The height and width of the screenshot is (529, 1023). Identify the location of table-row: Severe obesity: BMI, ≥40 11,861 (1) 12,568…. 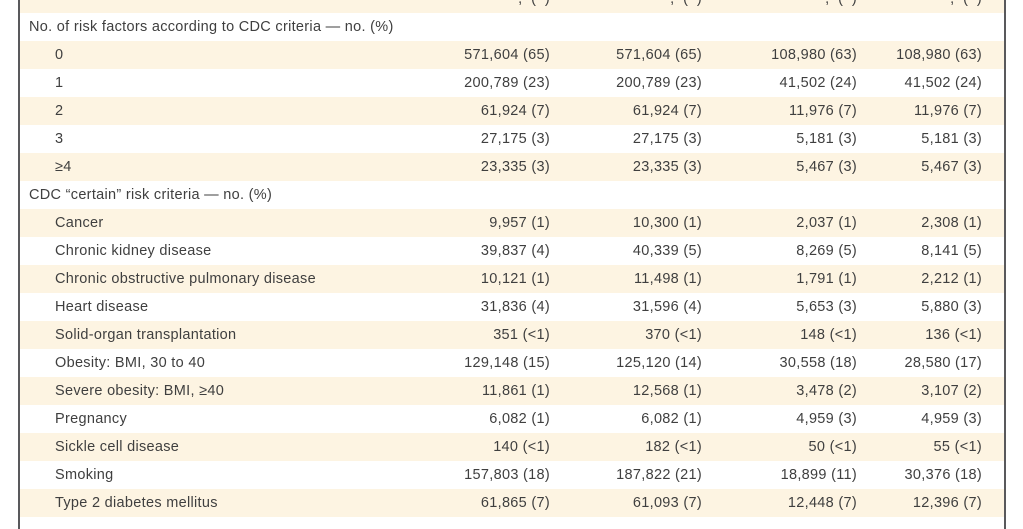
(512, 391).